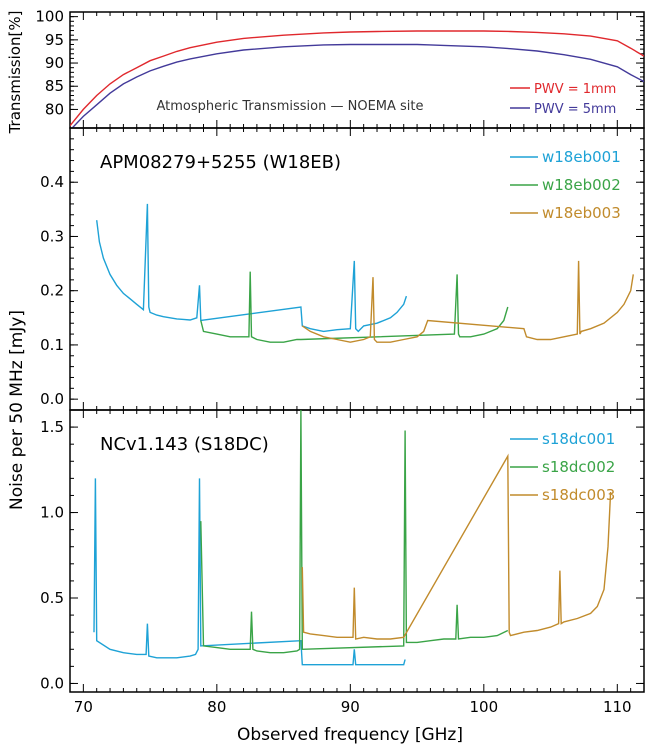  Describe the element at coordinates (575, 109) in the screenshot. I see `legend-label: PWV = 5mm` at that location.